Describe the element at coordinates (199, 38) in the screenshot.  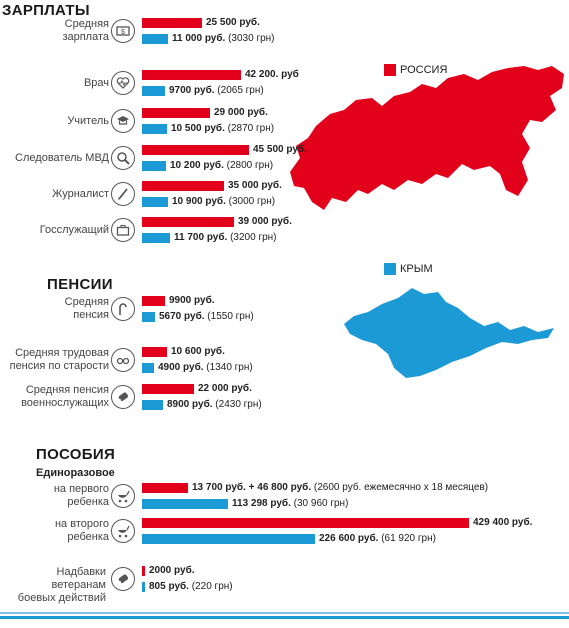
I see `value-amount: 11 000 руб.` at that location.